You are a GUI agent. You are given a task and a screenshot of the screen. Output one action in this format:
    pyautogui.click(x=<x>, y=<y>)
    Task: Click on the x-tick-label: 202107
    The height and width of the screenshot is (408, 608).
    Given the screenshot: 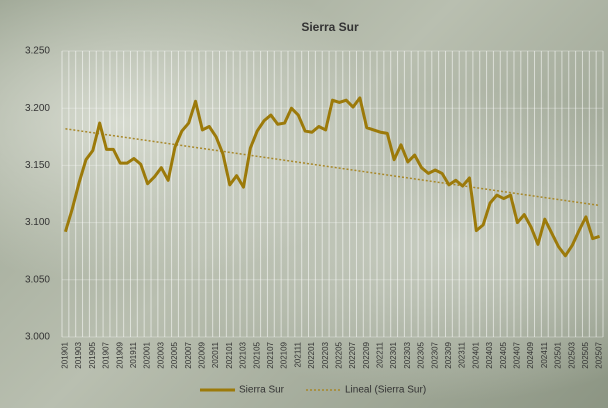 What is the action you would take?
    pyautogui.click(x=270, y=354)
    